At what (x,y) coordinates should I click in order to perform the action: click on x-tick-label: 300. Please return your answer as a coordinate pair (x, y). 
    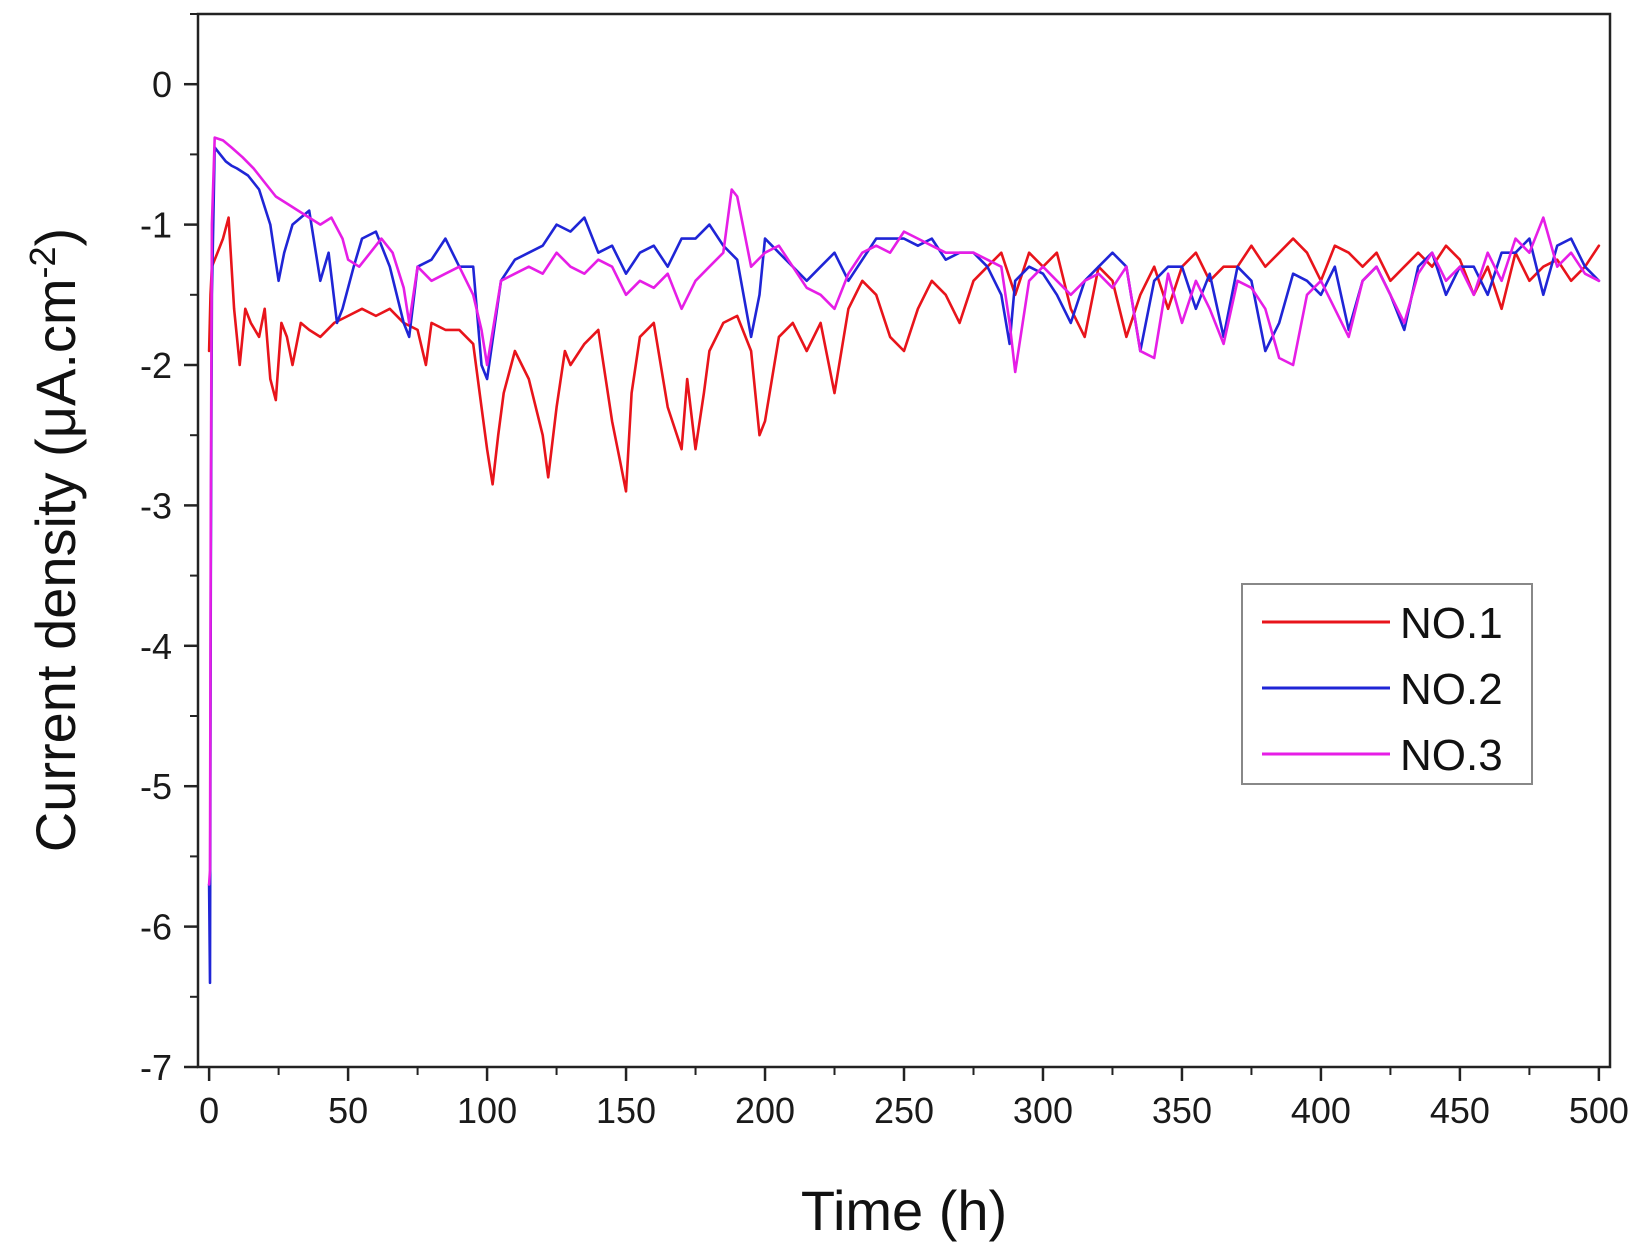
    Looking at the image, I should click on (1043, 1110).